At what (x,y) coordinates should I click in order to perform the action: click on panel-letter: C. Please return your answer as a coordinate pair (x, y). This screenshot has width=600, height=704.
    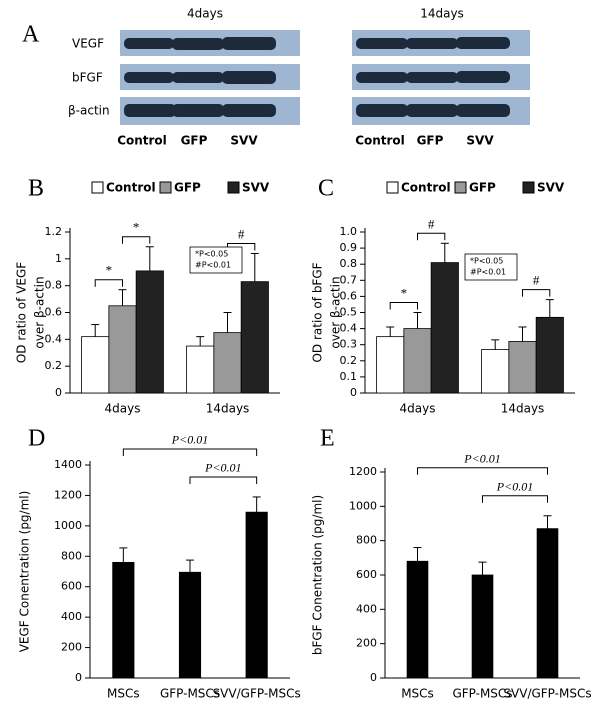
    Looking at the image, I should click on (326, 189).